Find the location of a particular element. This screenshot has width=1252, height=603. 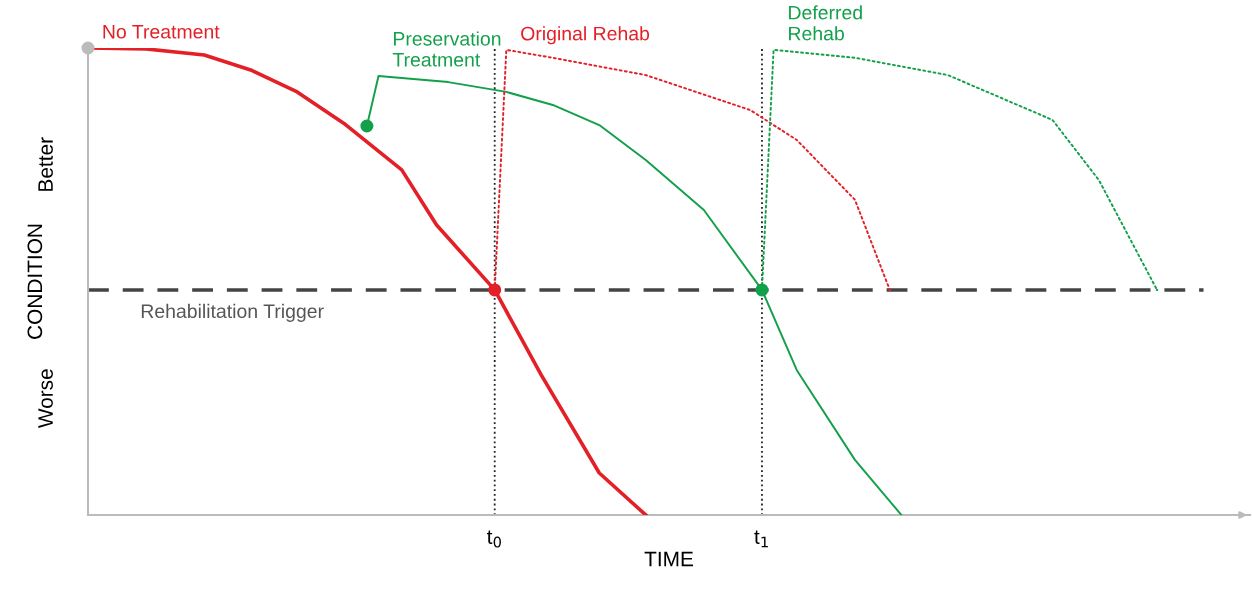

series-label: Original Rehab is located at coordinates (585, 35).